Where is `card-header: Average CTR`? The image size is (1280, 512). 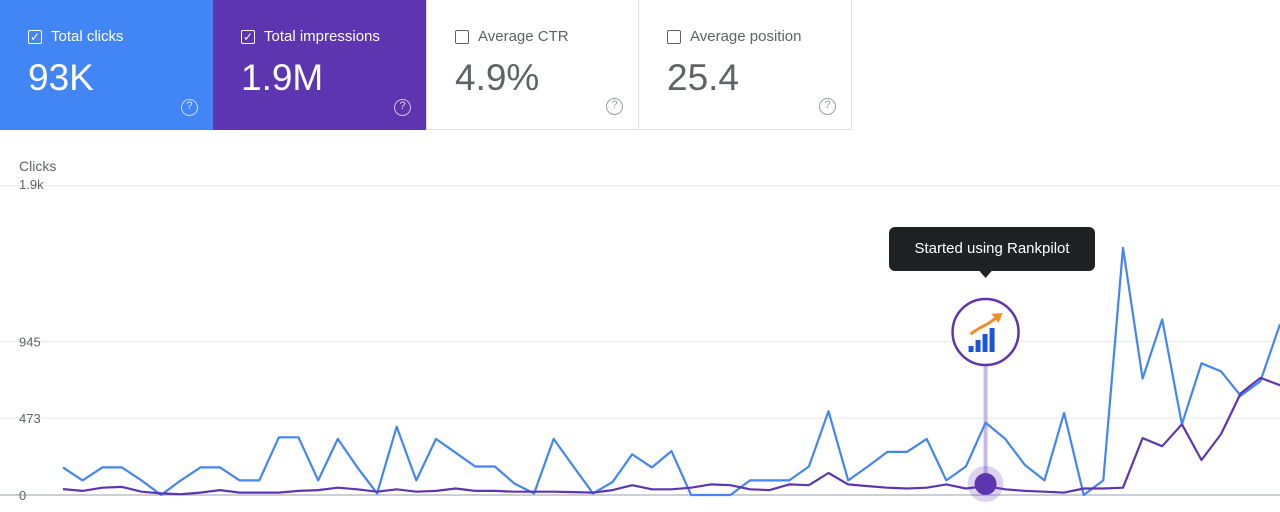 card-header: Average CTR is located at coordinates (512, 36).